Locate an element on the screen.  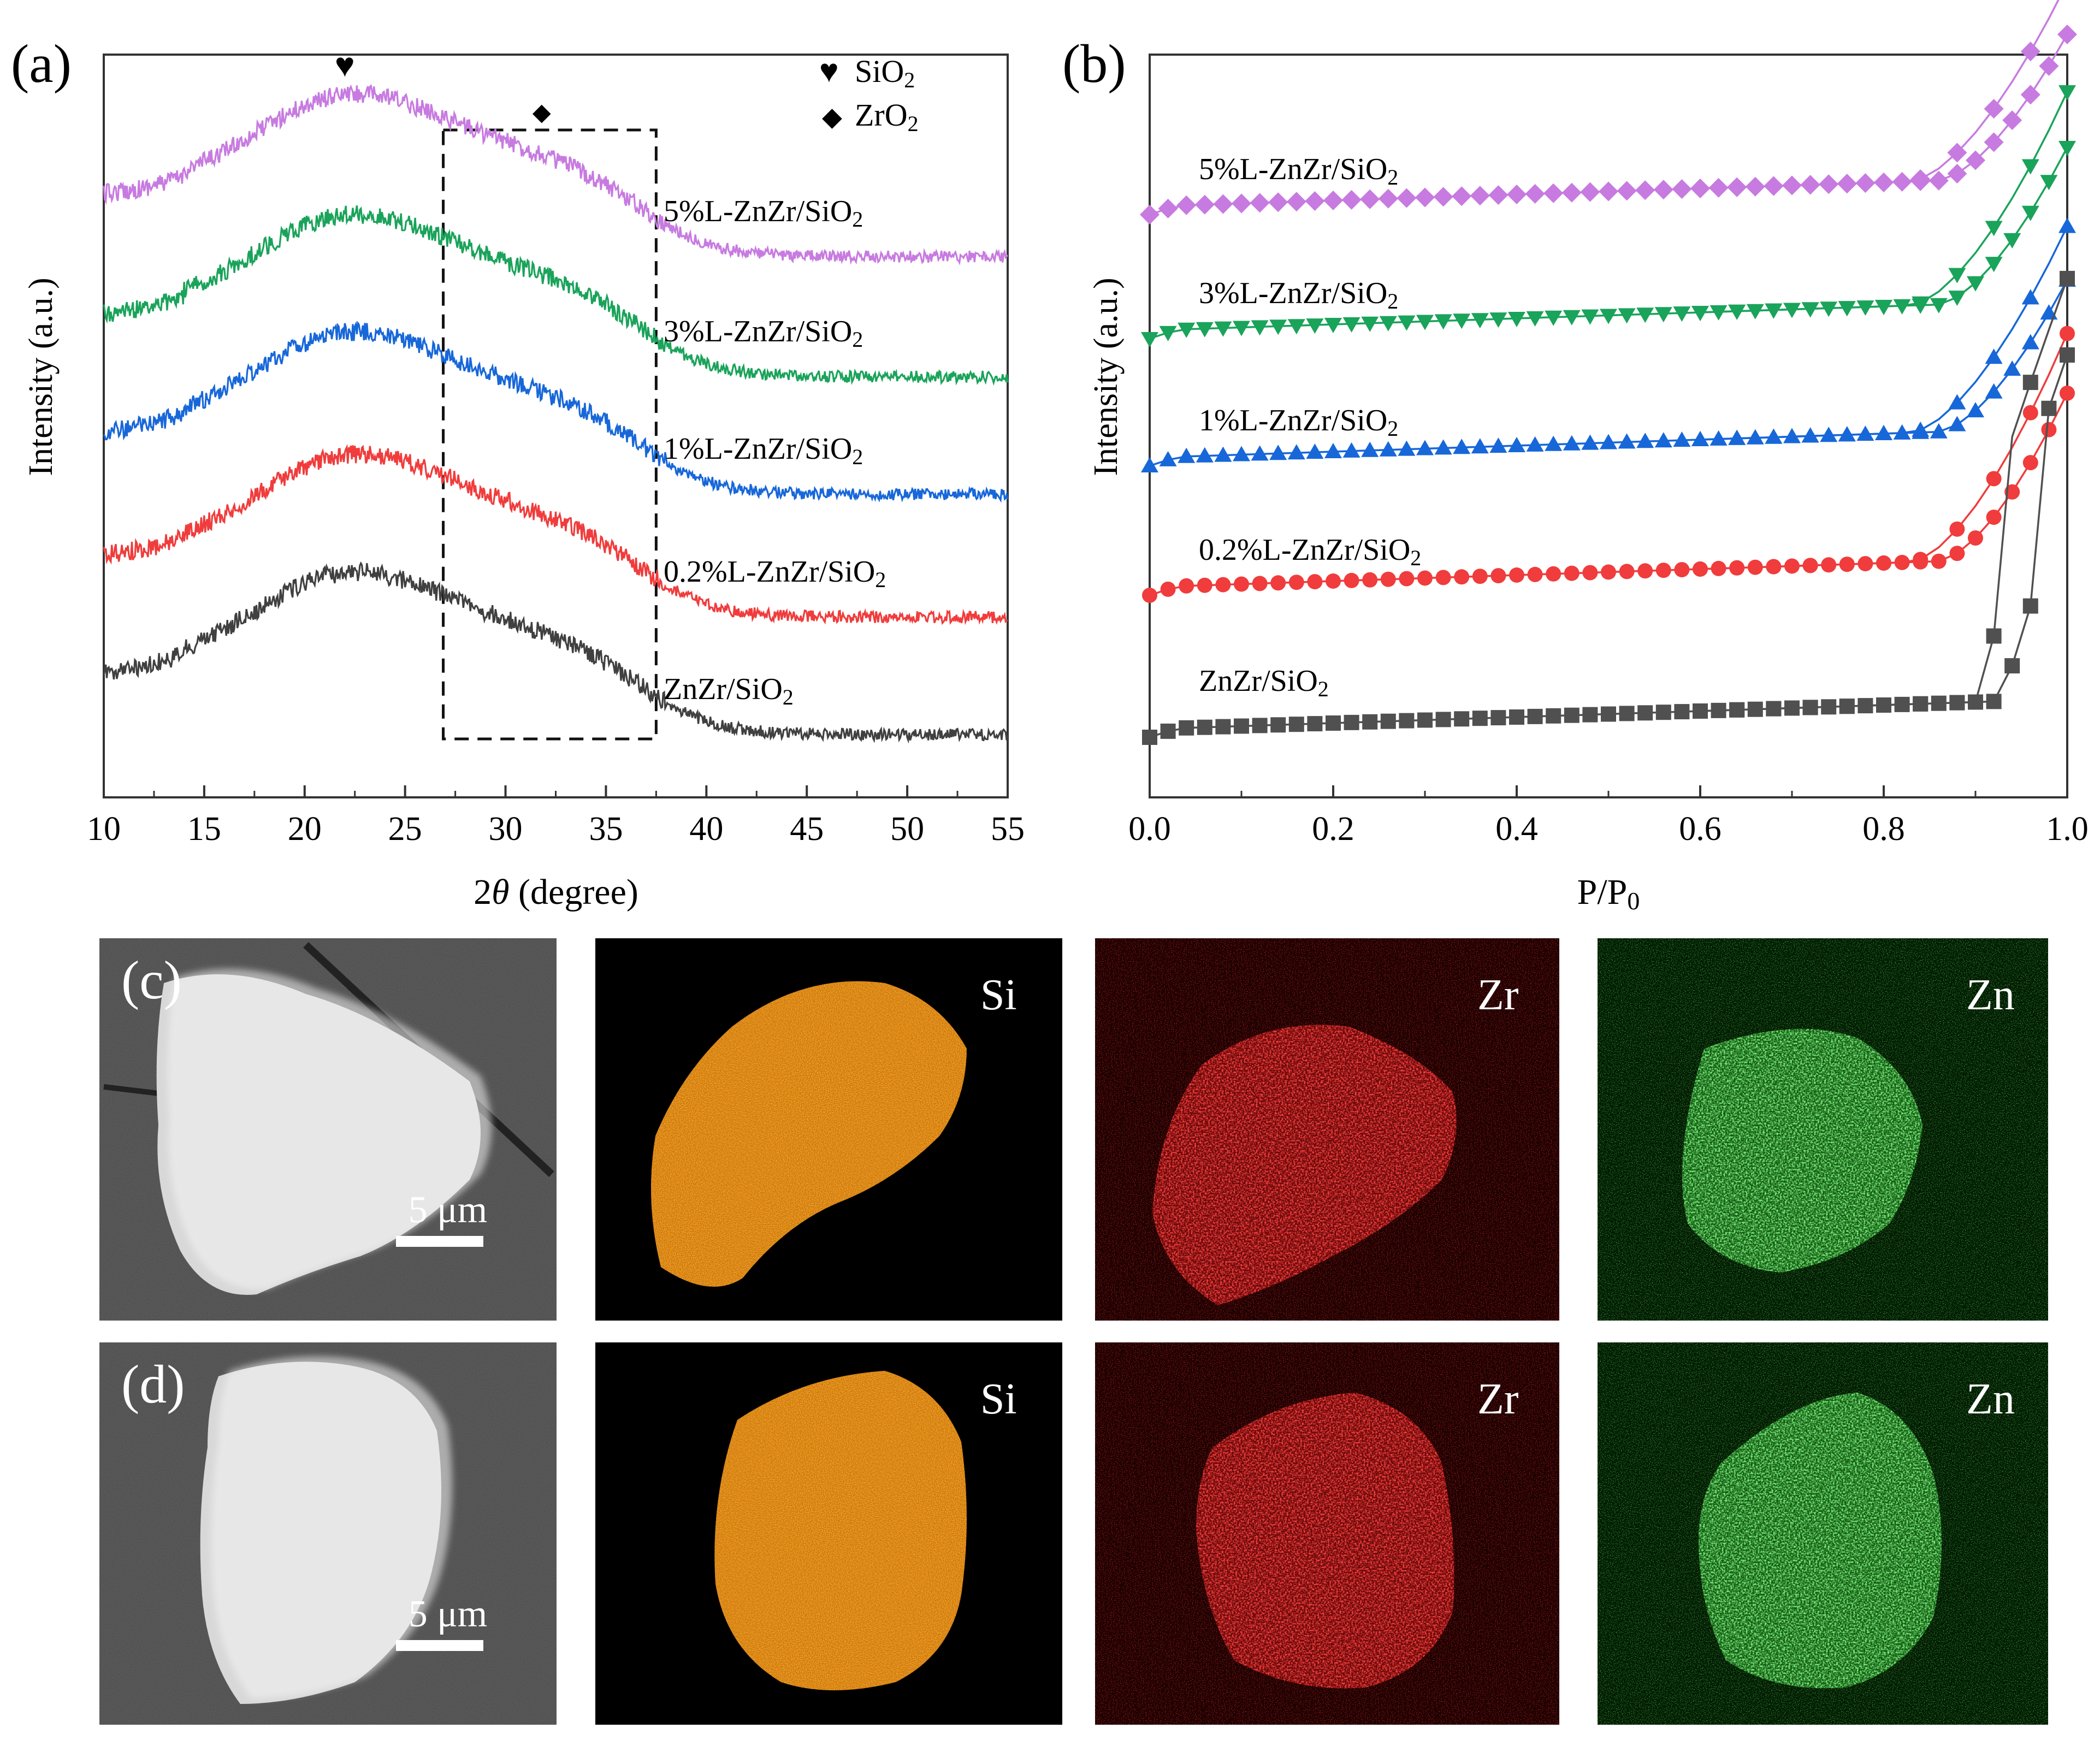
xrd-series-label: 0.2%L-ZnZr/SiO2 is located at coordinates (775, 573).